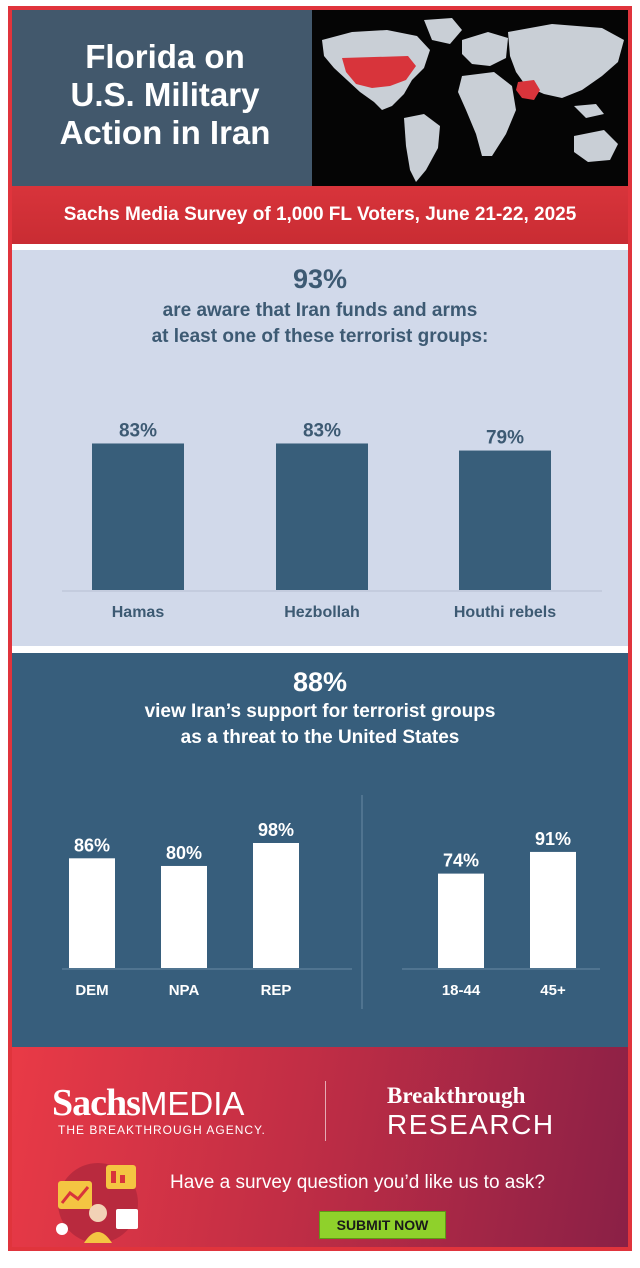 This screenshot has height=1268, width=640. What do you see at coordinates (325, 1111) in the screenshot?
I see `logo-divider` at bounding box center [325, 1111].